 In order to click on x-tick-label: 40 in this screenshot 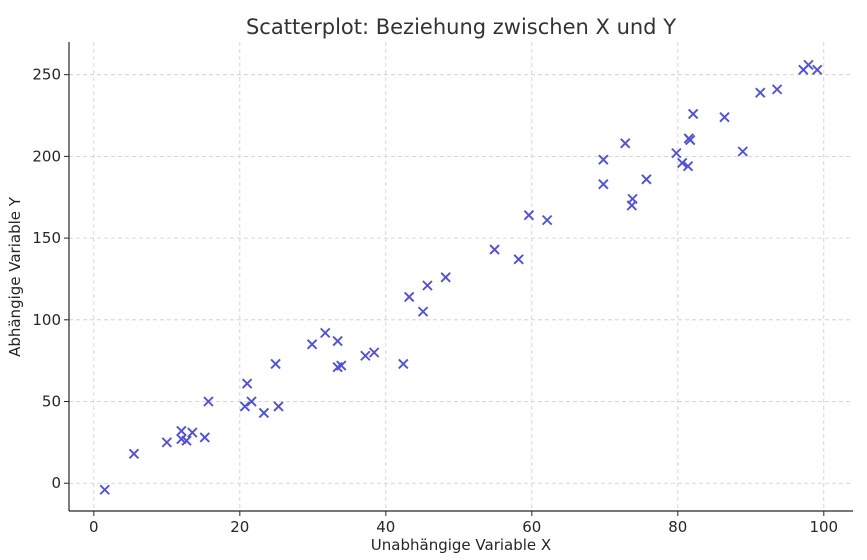, I will do `click(385, 527)`.